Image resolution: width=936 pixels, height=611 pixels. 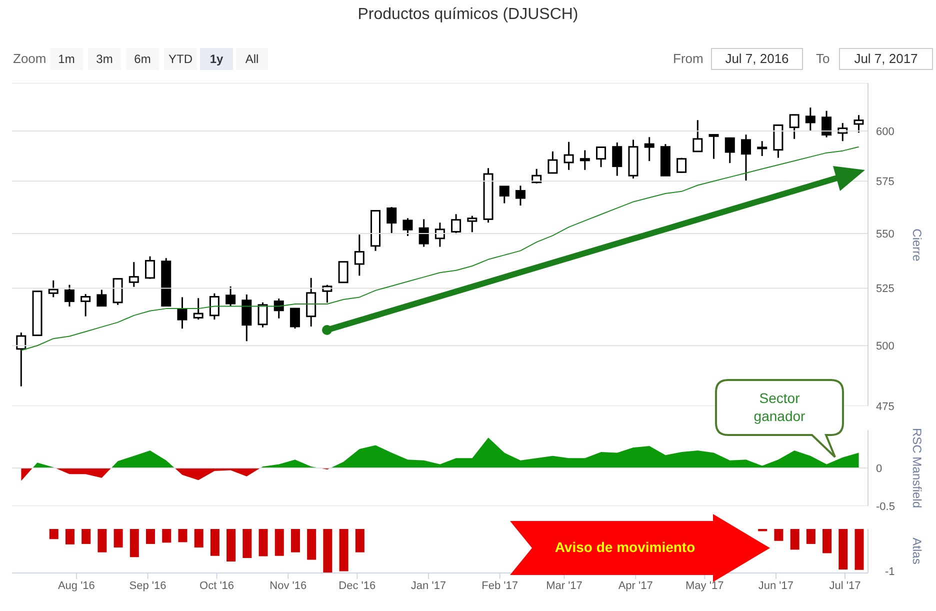 What do you see at coordinates (180, 59) in the screenshot?
I see `button: YTD` at bounding box center [180, 59].